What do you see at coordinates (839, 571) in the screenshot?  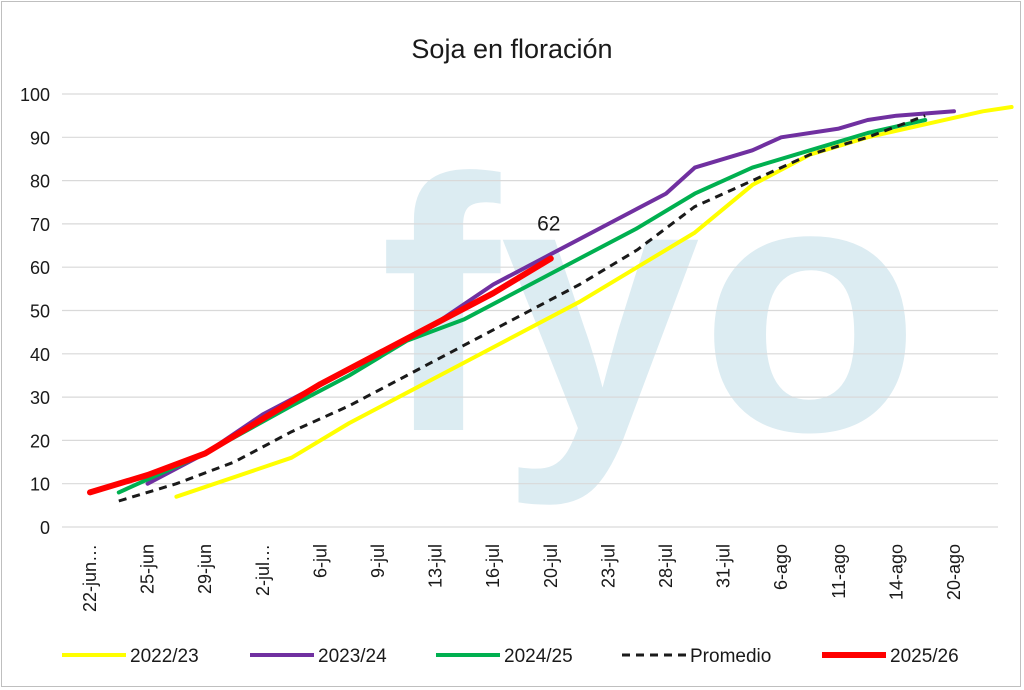 I see `x-tick-label: 11-ago` at bounding box center [839, 571].